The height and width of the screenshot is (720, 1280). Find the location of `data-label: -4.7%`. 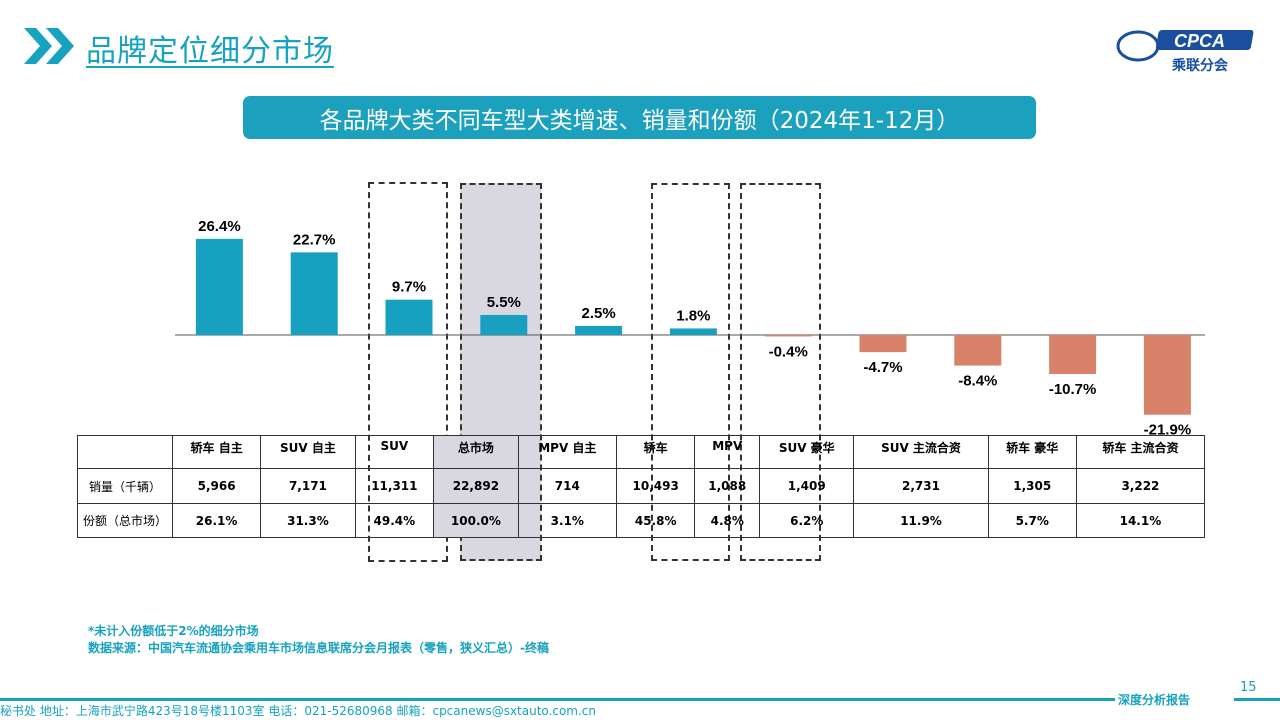

data-label: -4.7% is located at coordinates (882, 367).